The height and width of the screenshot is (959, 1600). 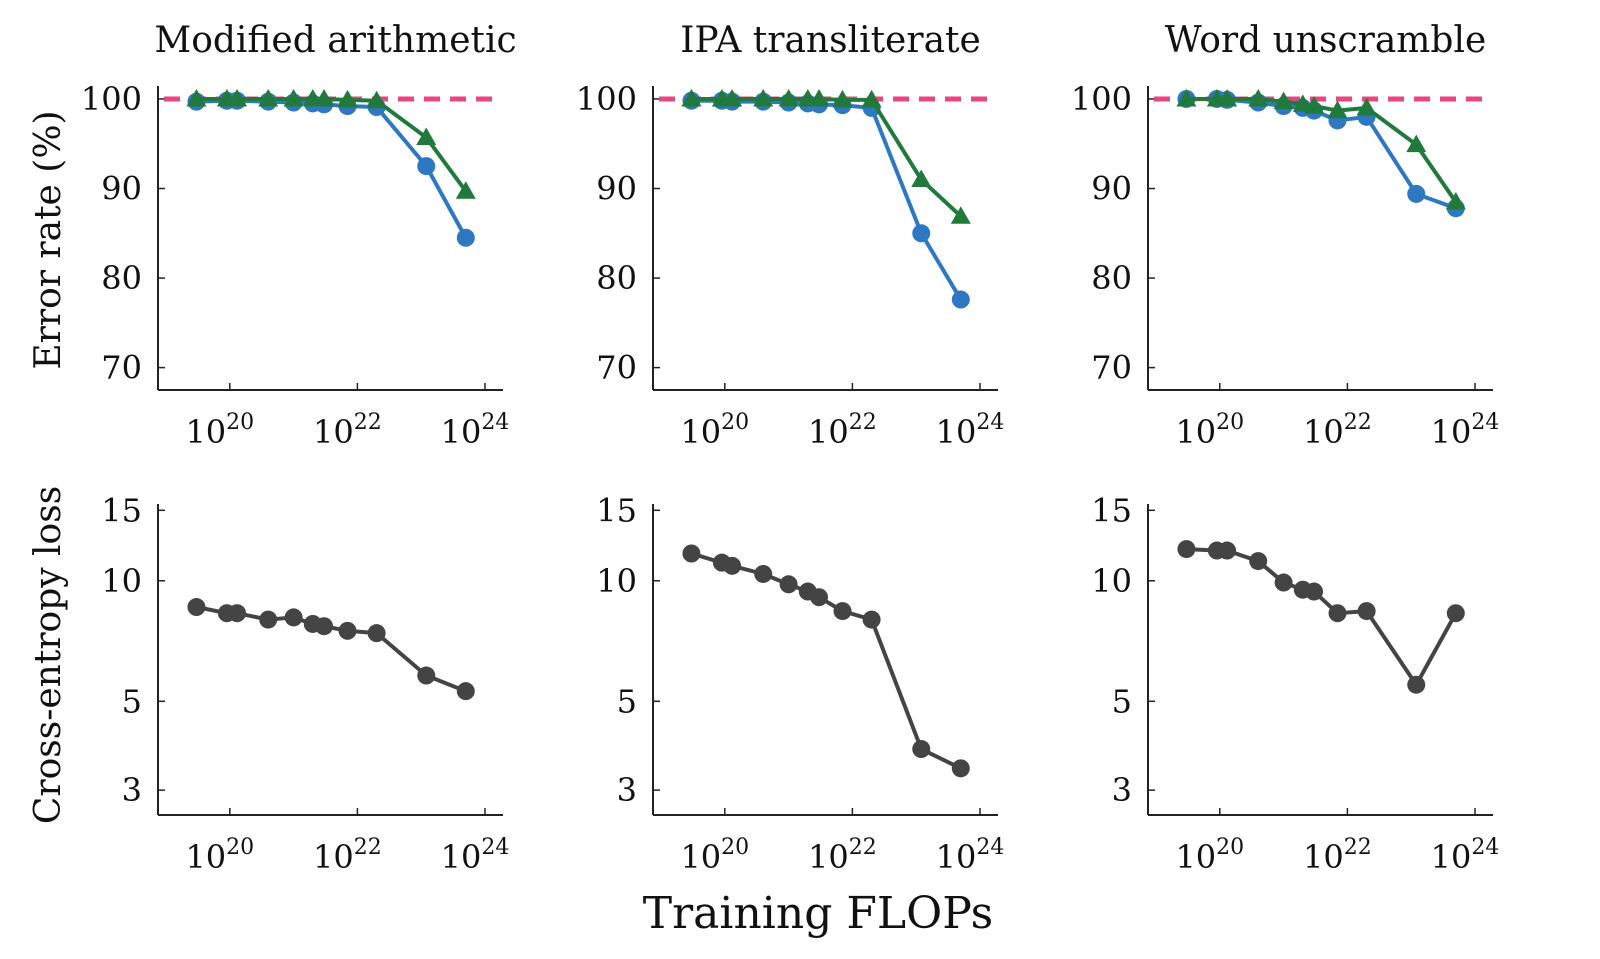 I want to click on panel-4: 3 5 10 15 1020 1022 1024, so click(x=305, y=683).